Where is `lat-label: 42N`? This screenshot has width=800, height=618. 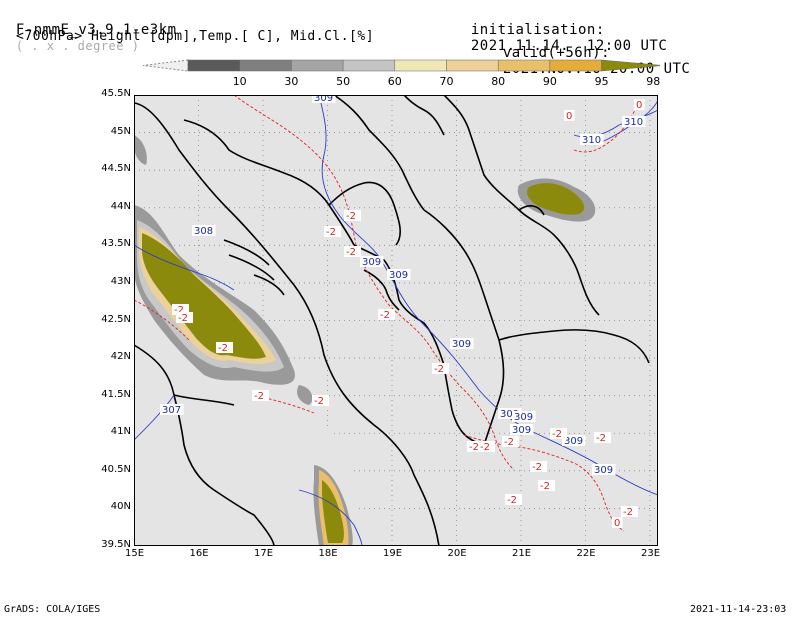 lat-label: 42N is located at coordinates (120, 357).